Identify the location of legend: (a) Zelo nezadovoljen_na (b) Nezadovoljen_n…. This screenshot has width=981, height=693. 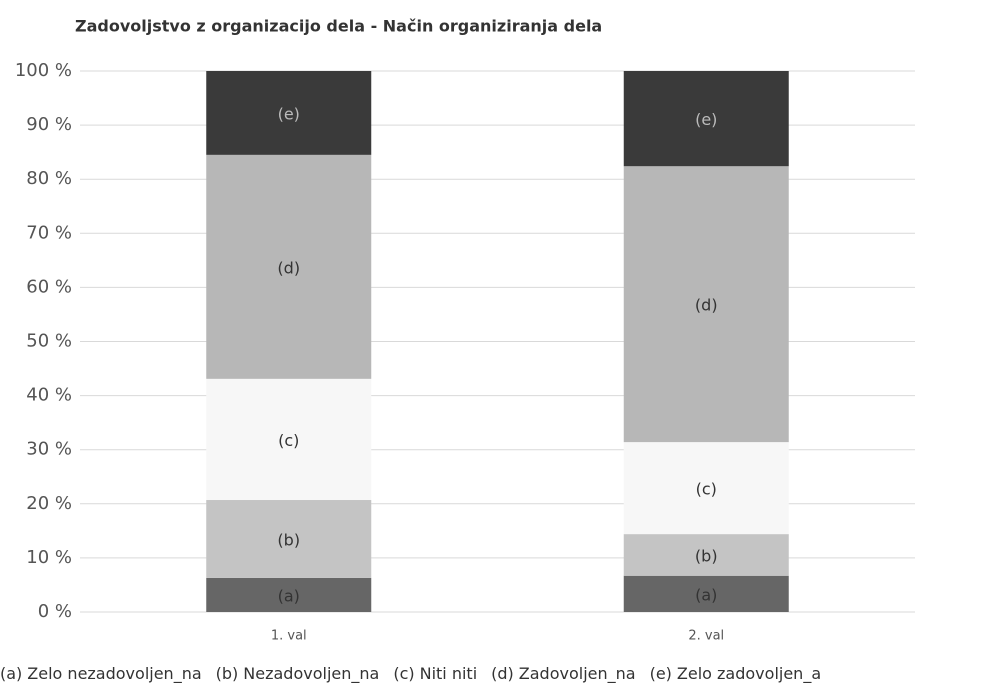
(490, 673).